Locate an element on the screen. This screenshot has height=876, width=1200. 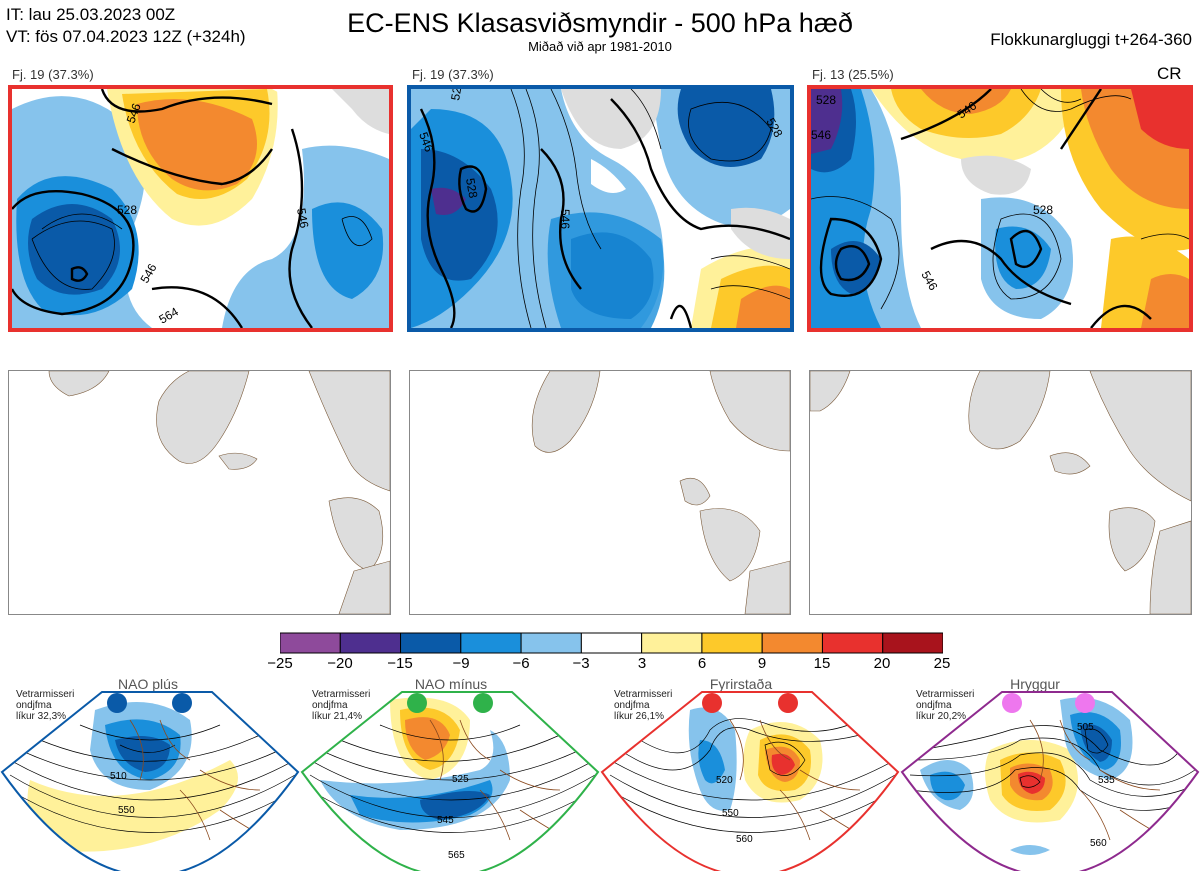
regime-4-dot-left is located at coordinates (1012, 703).